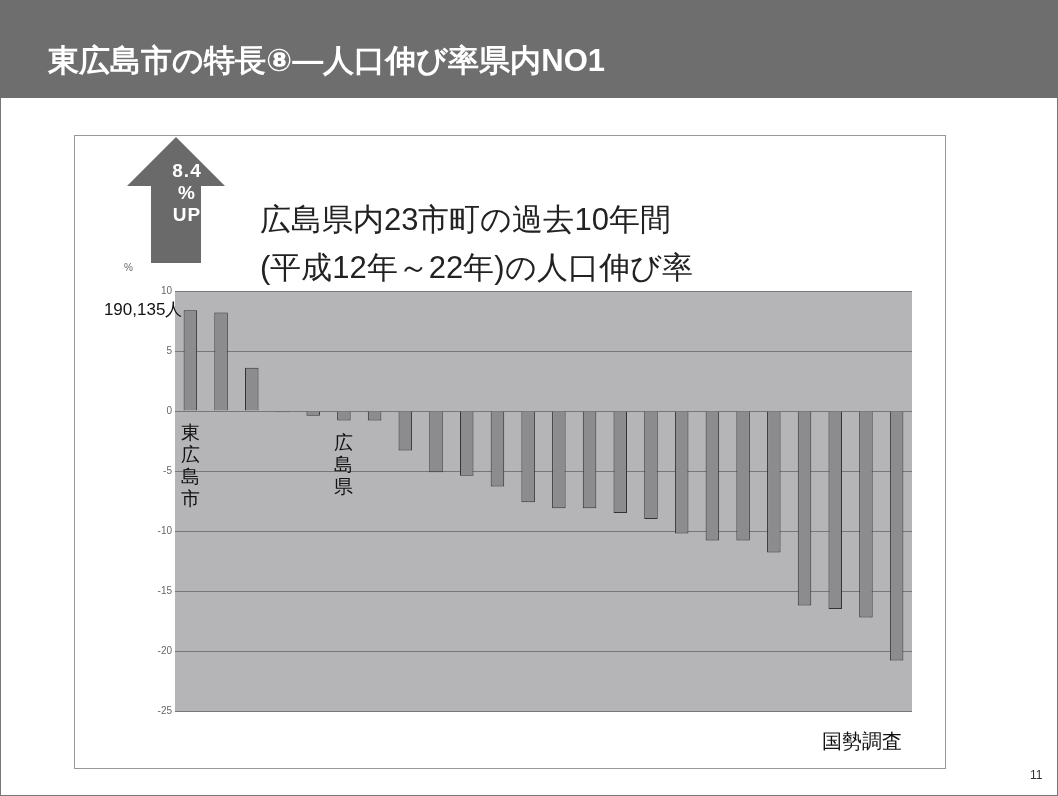 The width and height of the screenshot is (1058, 796). I want to click on y-tick-label: 0, so click(169, 410).